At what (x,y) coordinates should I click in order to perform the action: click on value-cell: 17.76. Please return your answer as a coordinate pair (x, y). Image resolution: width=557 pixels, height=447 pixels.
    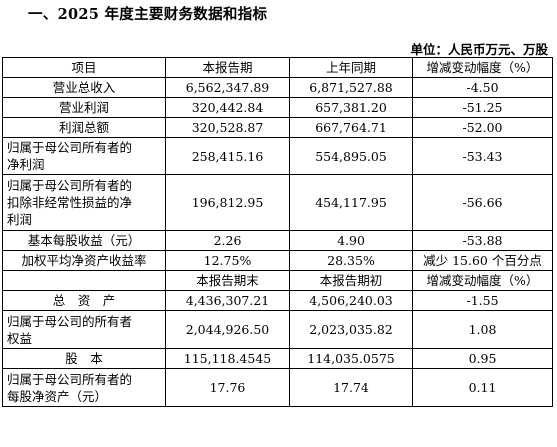
    Looking at the image, I should click on (227, 387).